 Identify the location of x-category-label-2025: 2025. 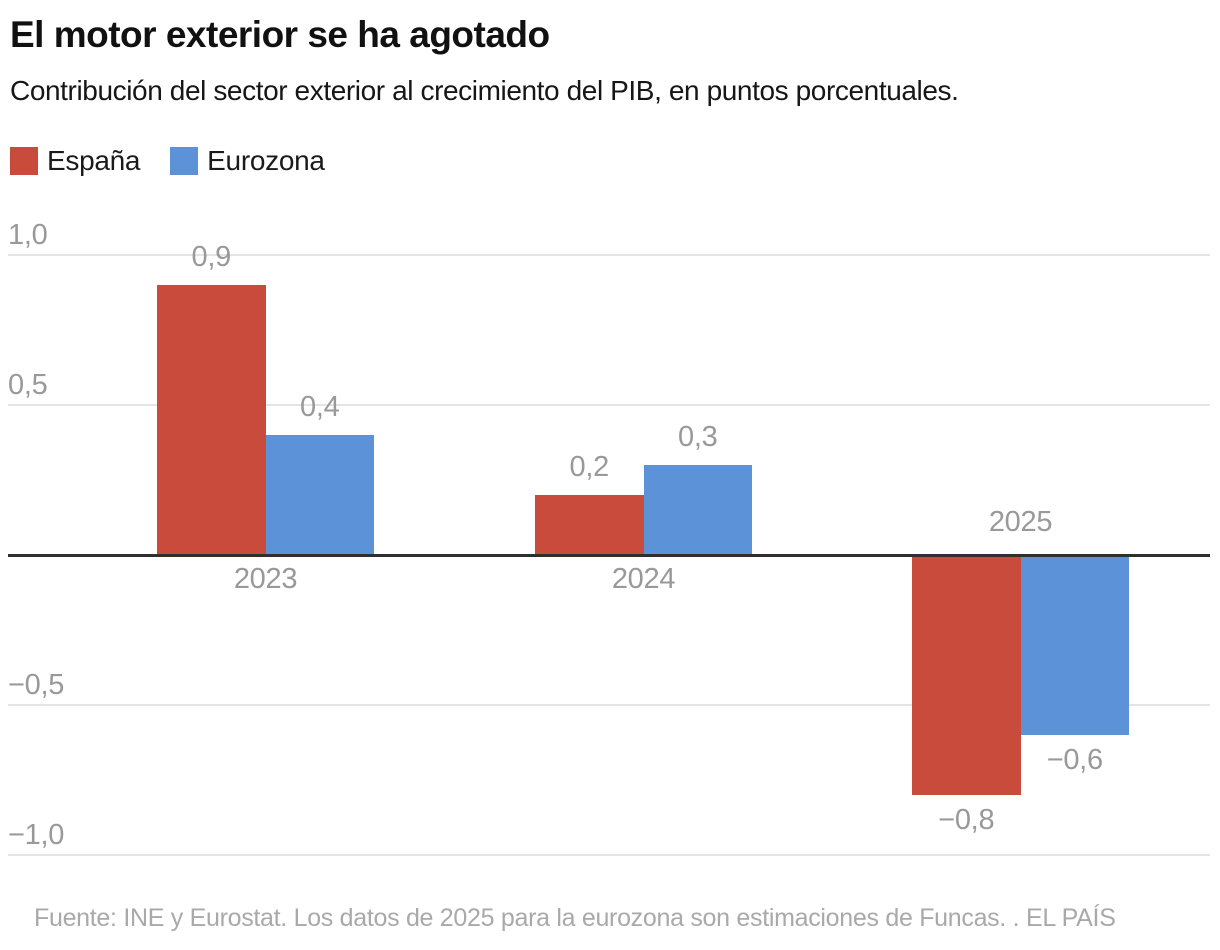
(1020, 522).